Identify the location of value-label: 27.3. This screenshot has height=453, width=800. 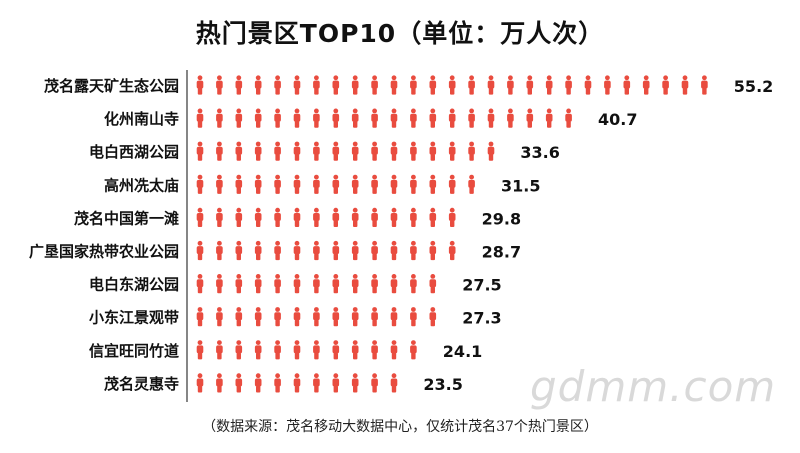
(481, 318).